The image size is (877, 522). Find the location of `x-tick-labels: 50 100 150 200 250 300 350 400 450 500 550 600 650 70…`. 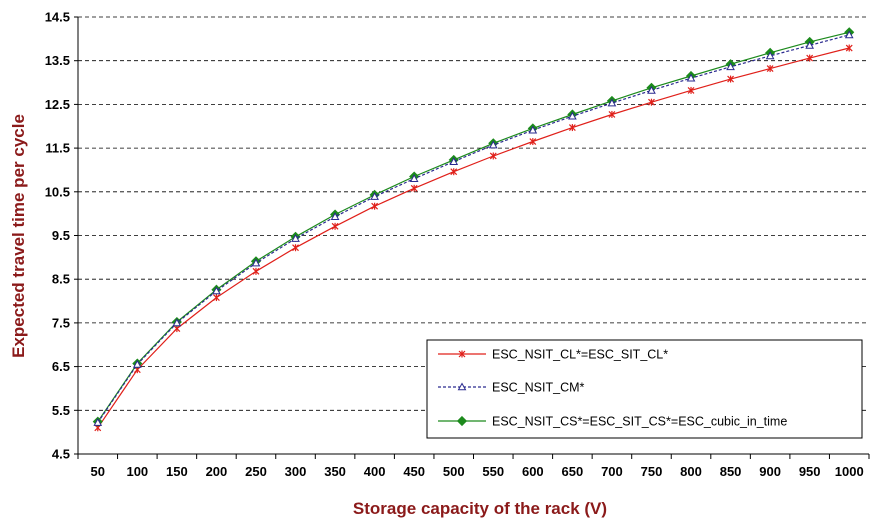

x-tick-labels: 50 100 150 200 250 300 350 400 450 500 550 600 650 70… is located at coordinates (473, 466).